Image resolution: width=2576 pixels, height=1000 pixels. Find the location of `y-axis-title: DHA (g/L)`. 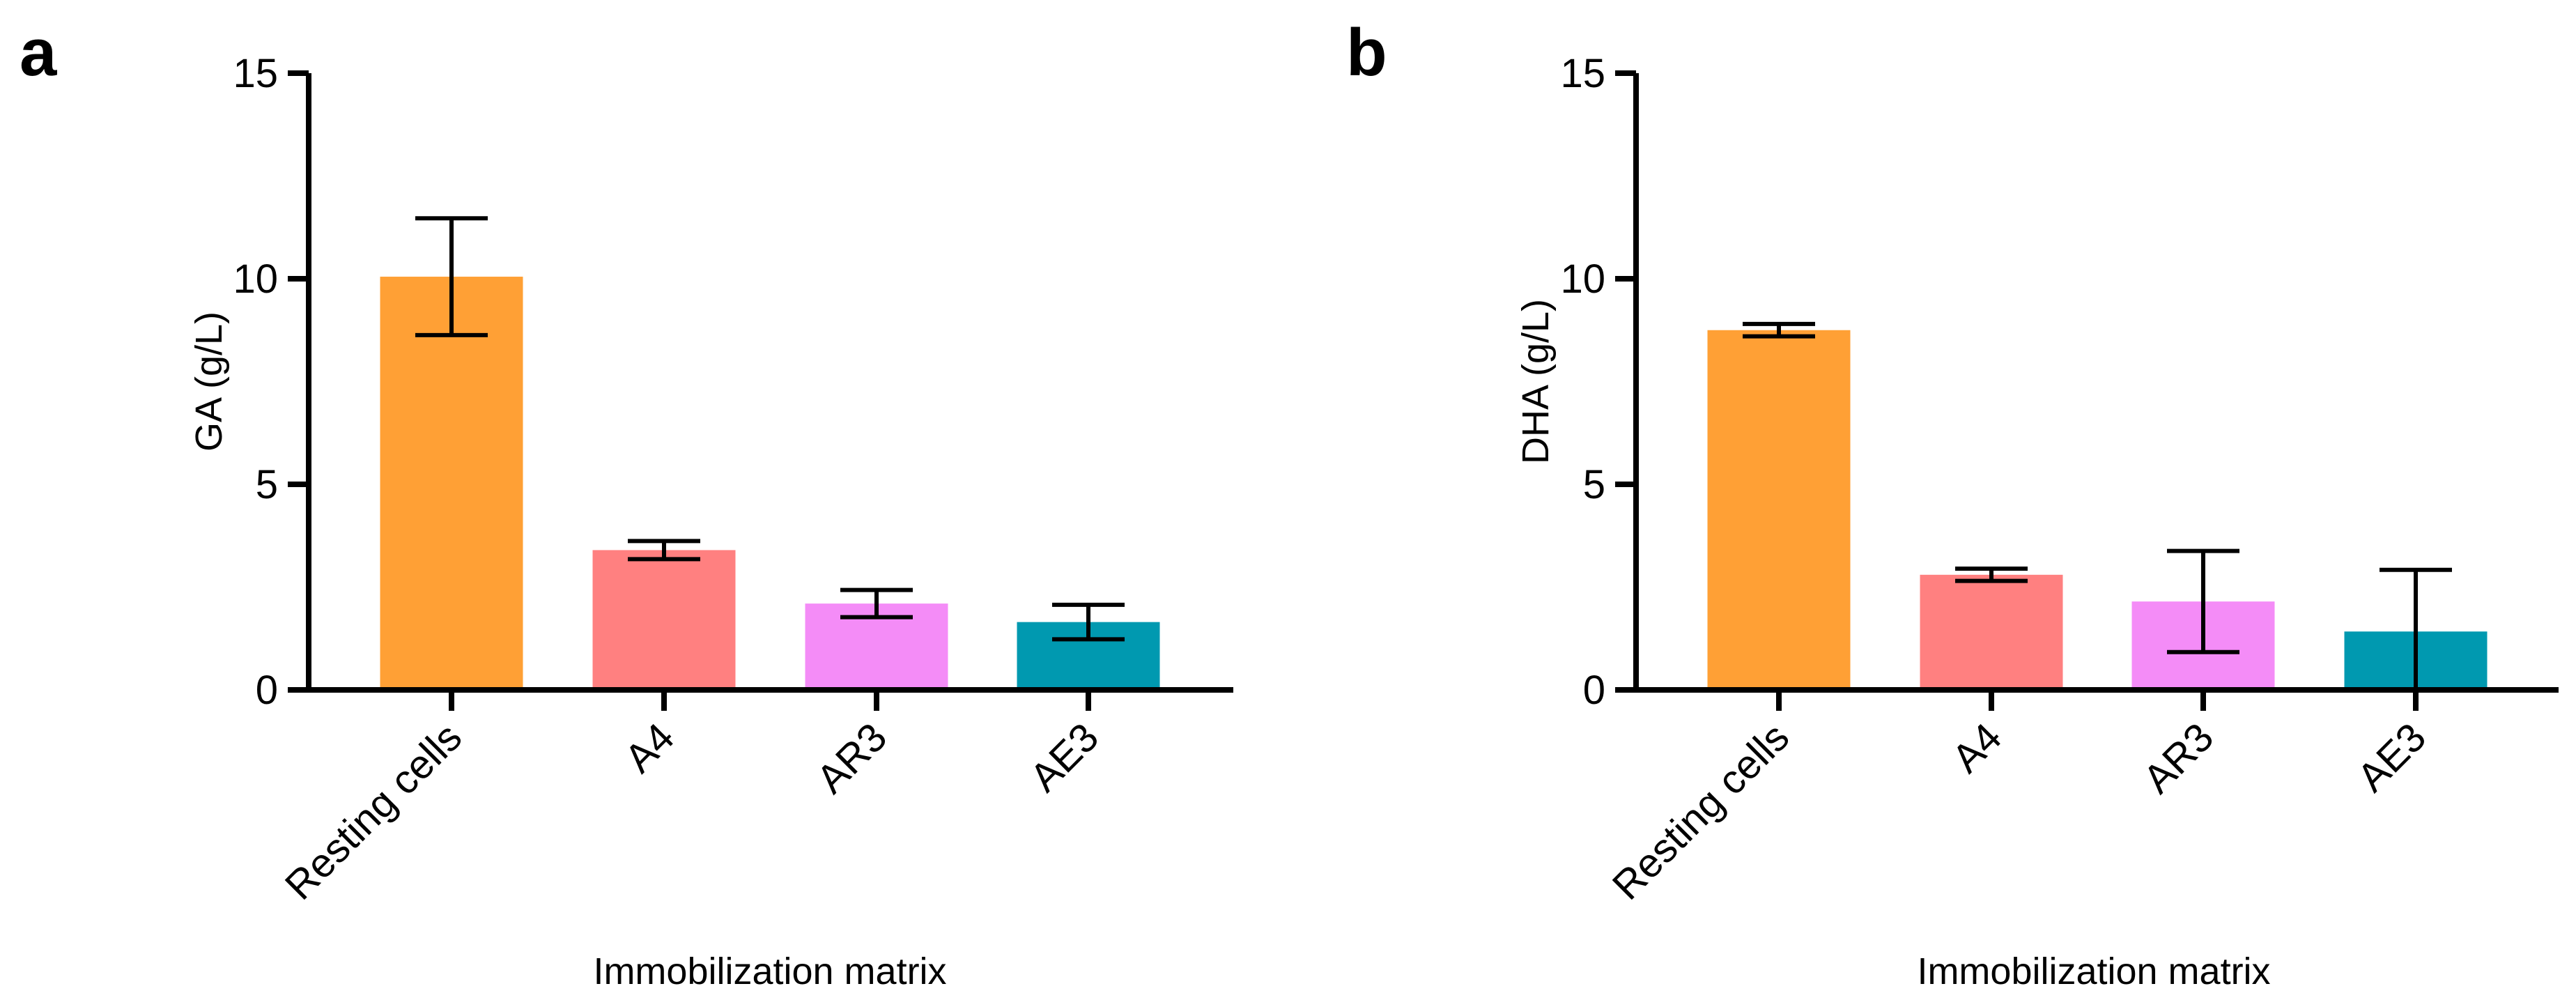

y-axis-title: DHA (g/L) is located at coordinates (1536, 381).